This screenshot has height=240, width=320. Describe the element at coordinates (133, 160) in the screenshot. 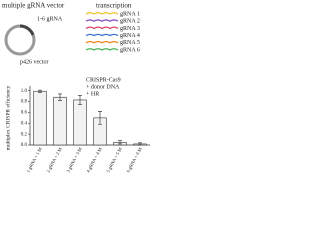

I see `x-tick-label: 6 gRNA + 6 M` at that location.